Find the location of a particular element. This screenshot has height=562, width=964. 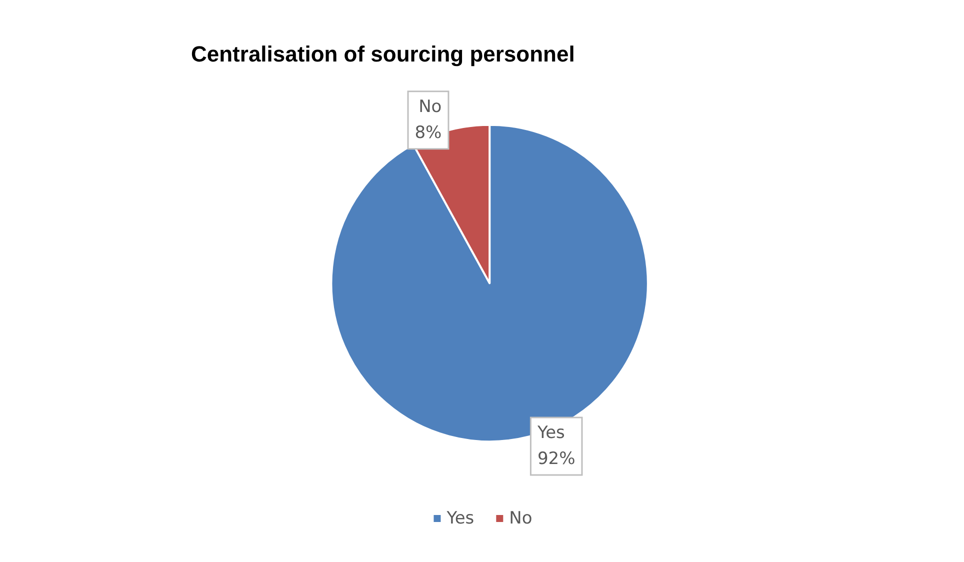

data-label: 8% is located at coordinates (428, 133).